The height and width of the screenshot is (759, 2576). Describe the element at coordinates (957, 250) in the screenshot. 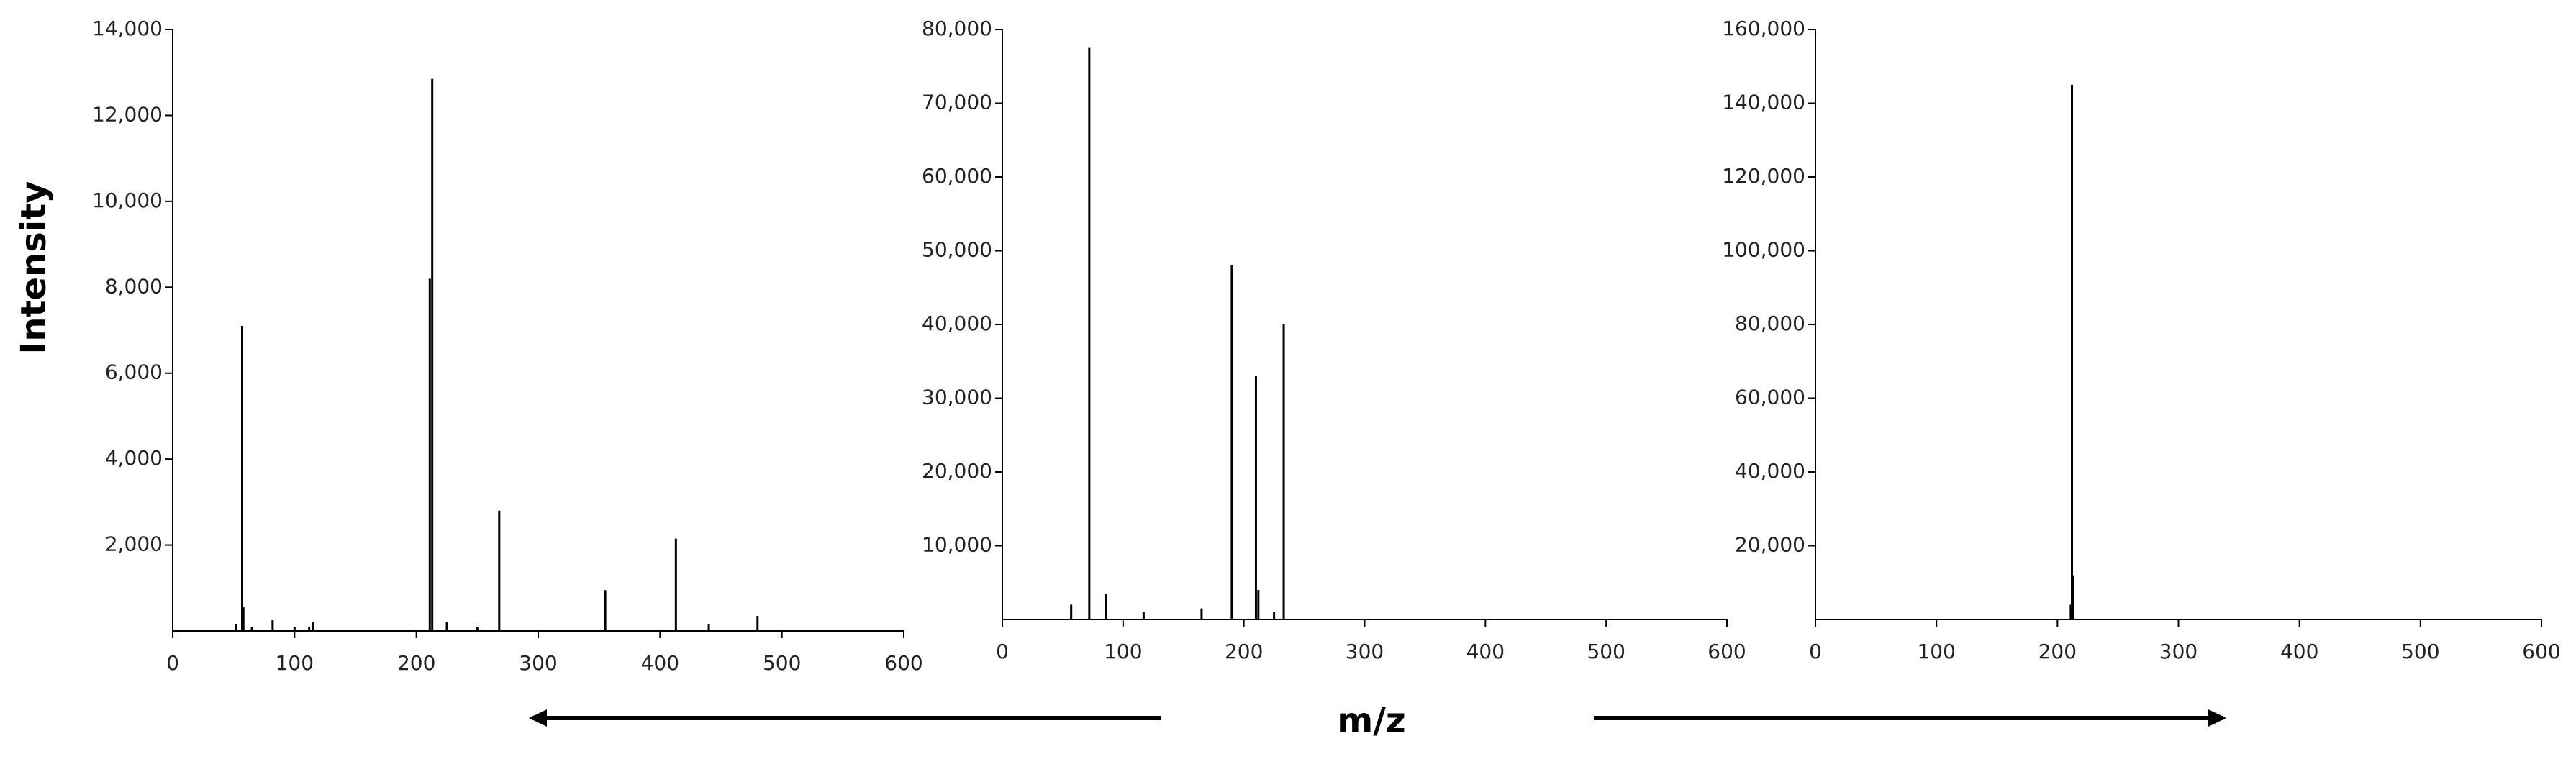

I see `y-tick-label: 50,000` at that location.